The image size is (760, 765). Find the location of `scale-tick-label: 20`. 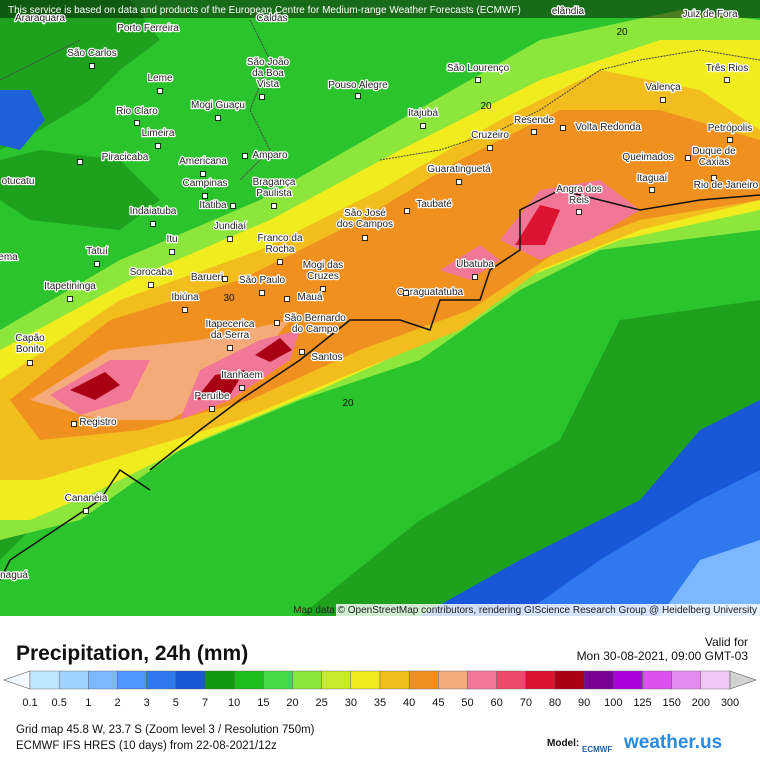

scale-tick-label: 20 is located at coordinates (292, 703).